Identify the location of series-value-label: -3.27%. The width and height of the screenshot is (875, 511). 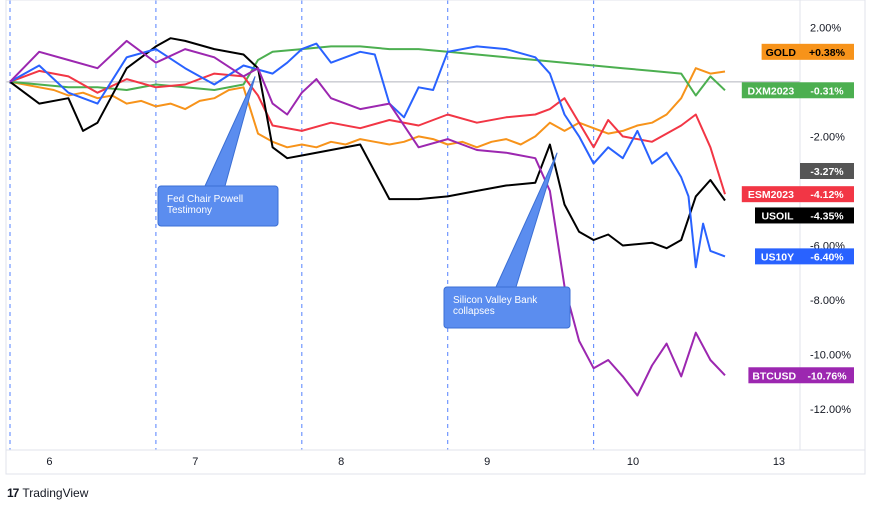
(827, 172).